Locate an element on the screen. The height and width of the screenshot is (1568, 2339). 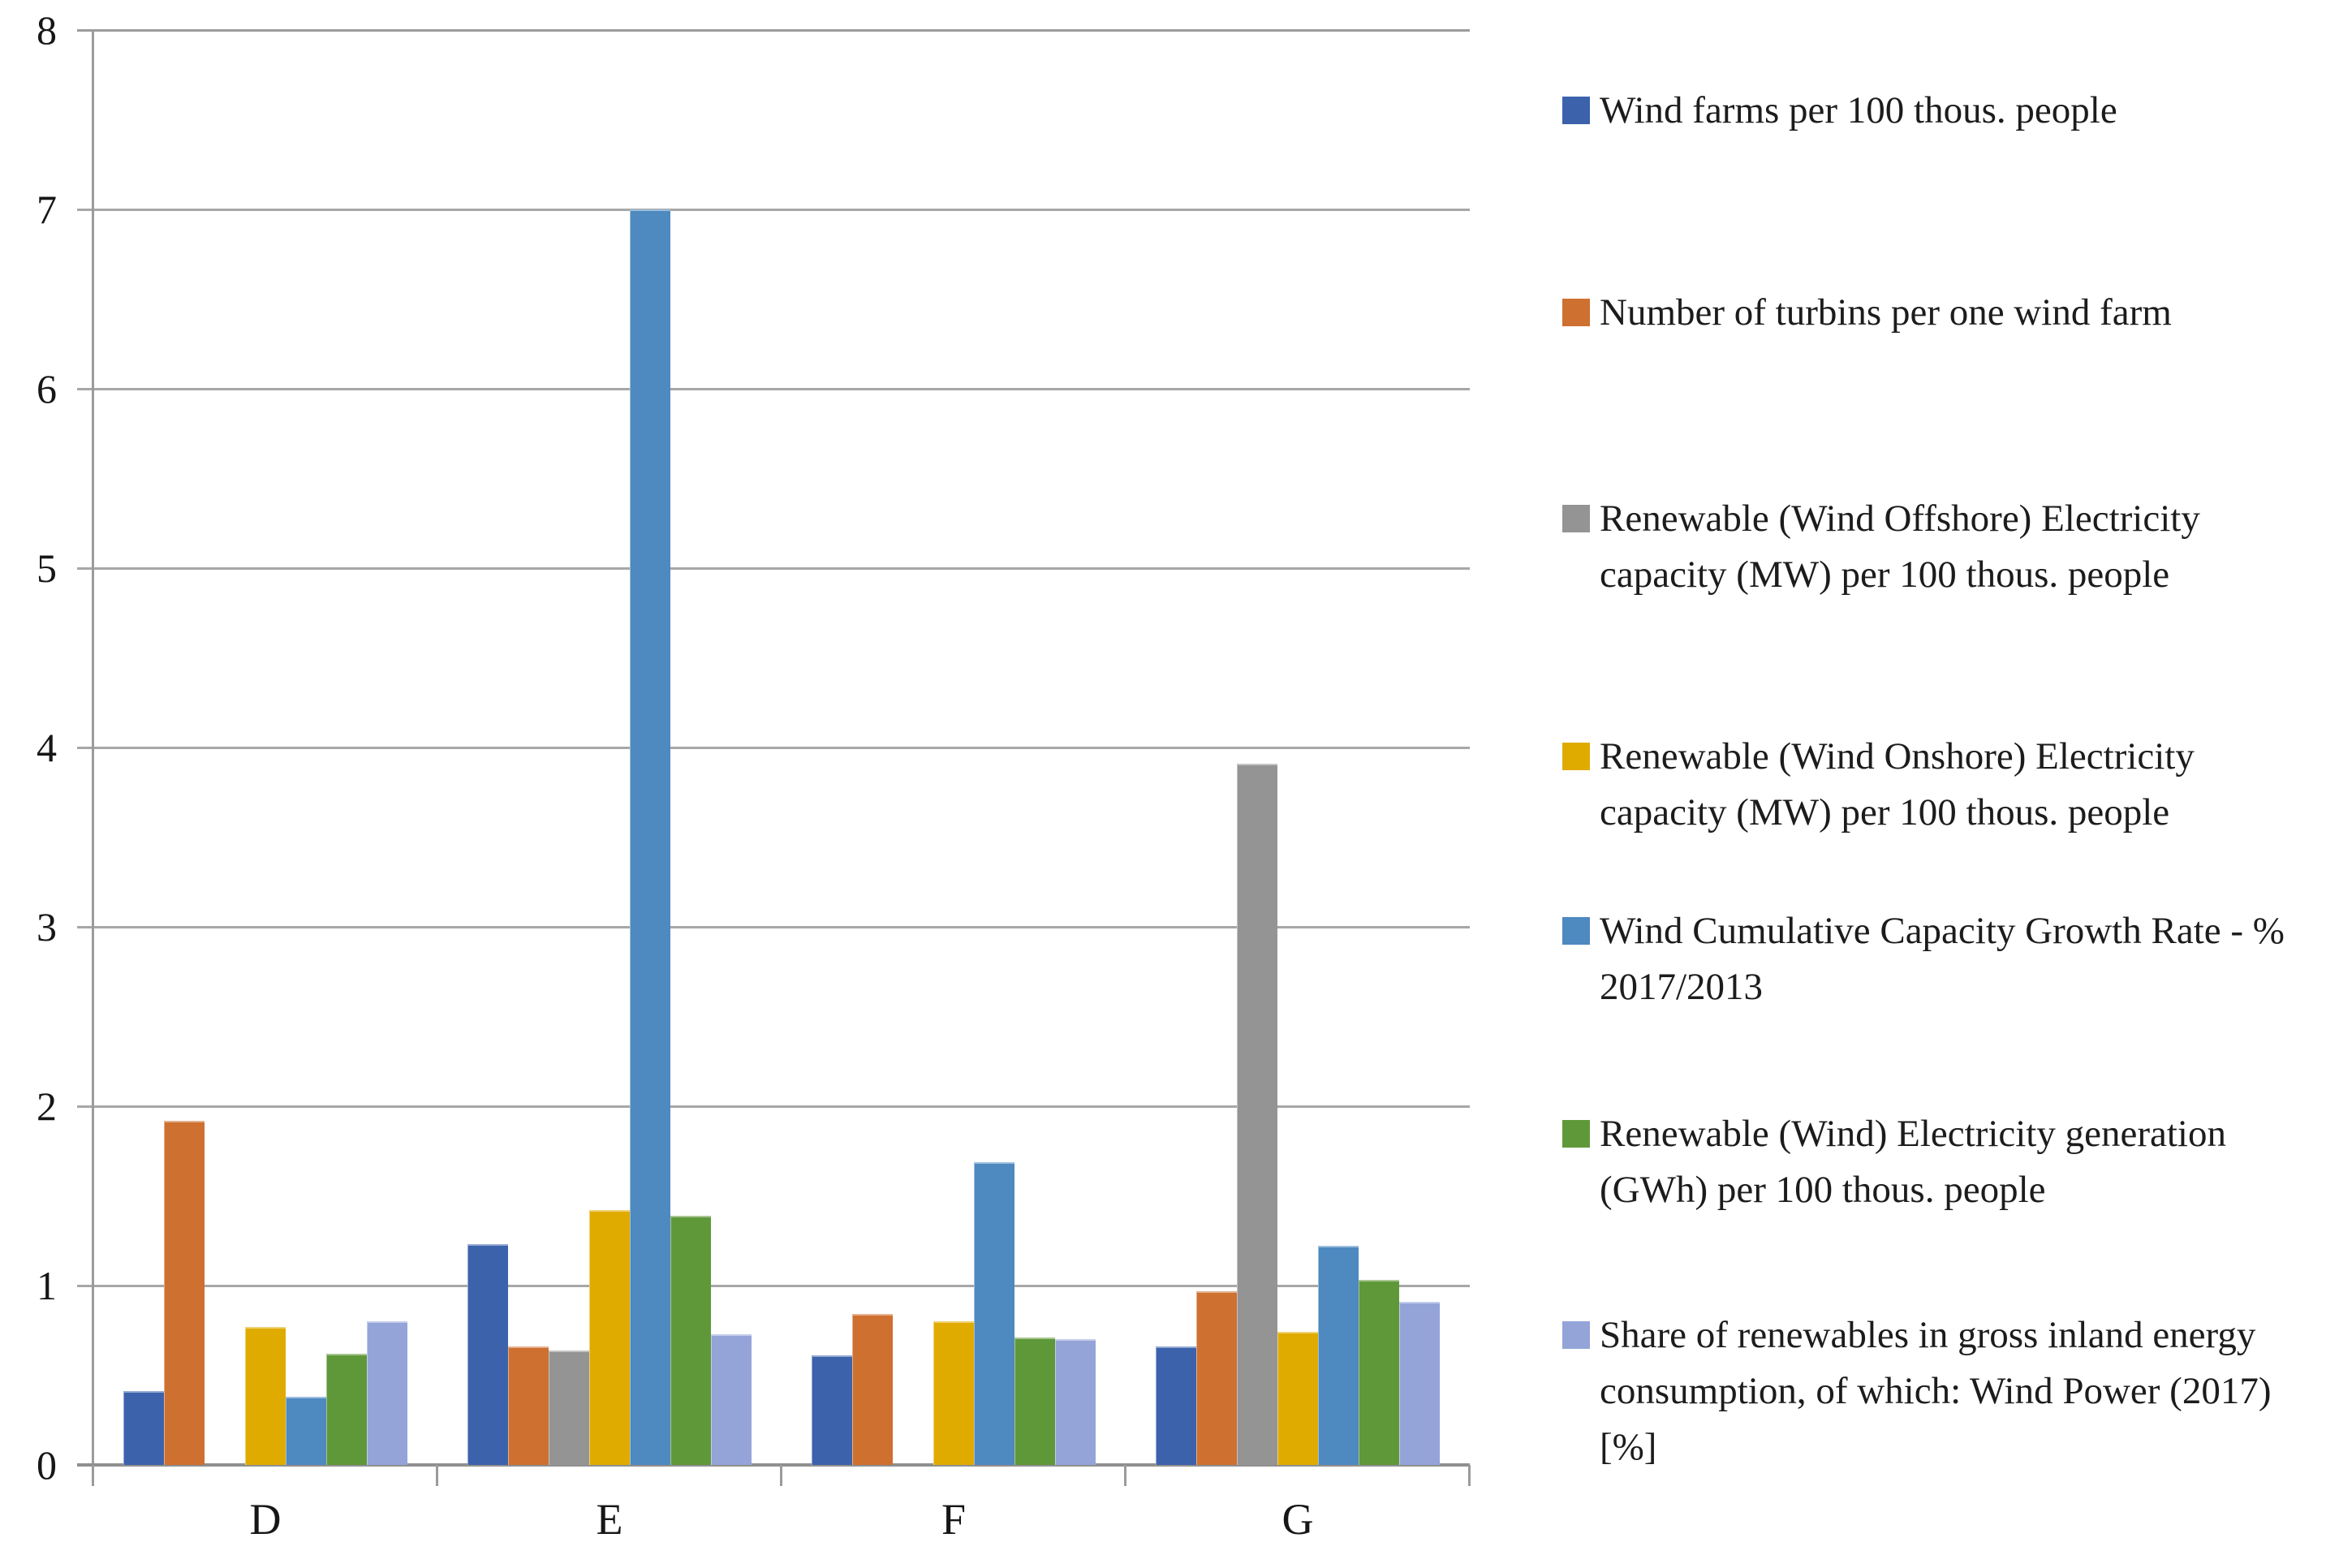
legend-item: Number of turbins per one wind farm is located at coordinates (1938, 313).